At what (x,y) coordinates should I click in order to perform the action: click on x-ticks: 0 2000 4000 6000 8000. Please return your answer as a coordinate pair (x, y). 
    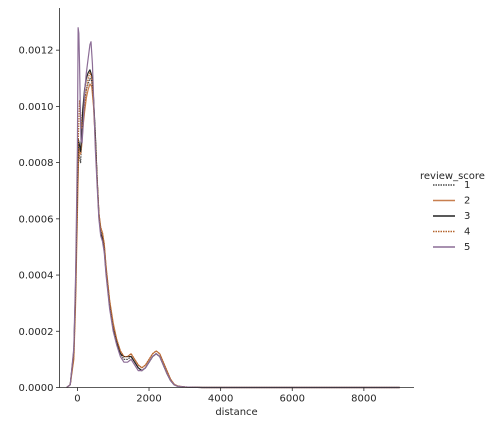
    Looking at the image, I should click on (225, 396).